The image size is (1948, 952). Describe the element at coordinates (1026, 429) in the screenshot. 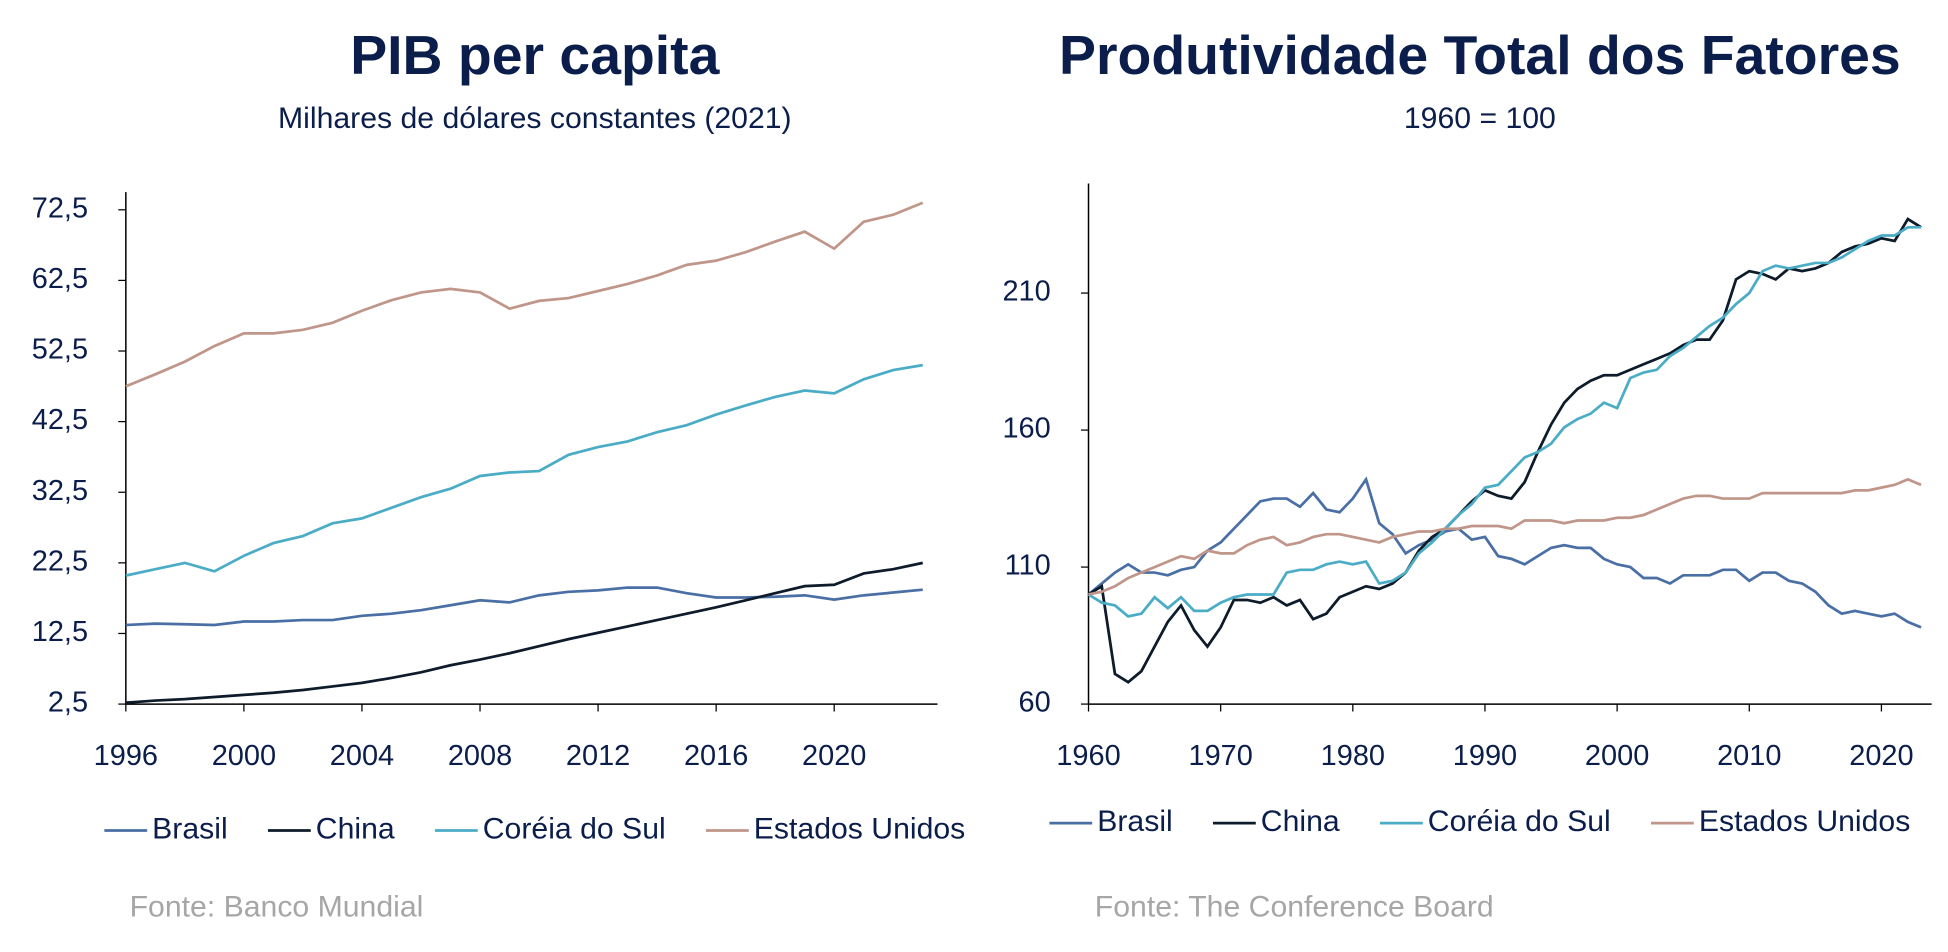

I see `y-tick-label: 160` at that location.